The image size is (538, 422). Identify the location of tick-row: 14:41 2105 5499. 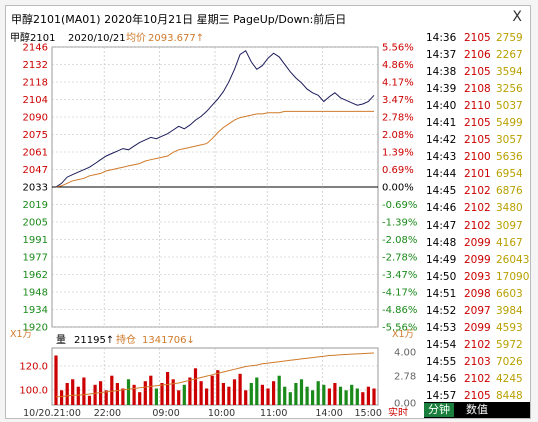
(477, 123).